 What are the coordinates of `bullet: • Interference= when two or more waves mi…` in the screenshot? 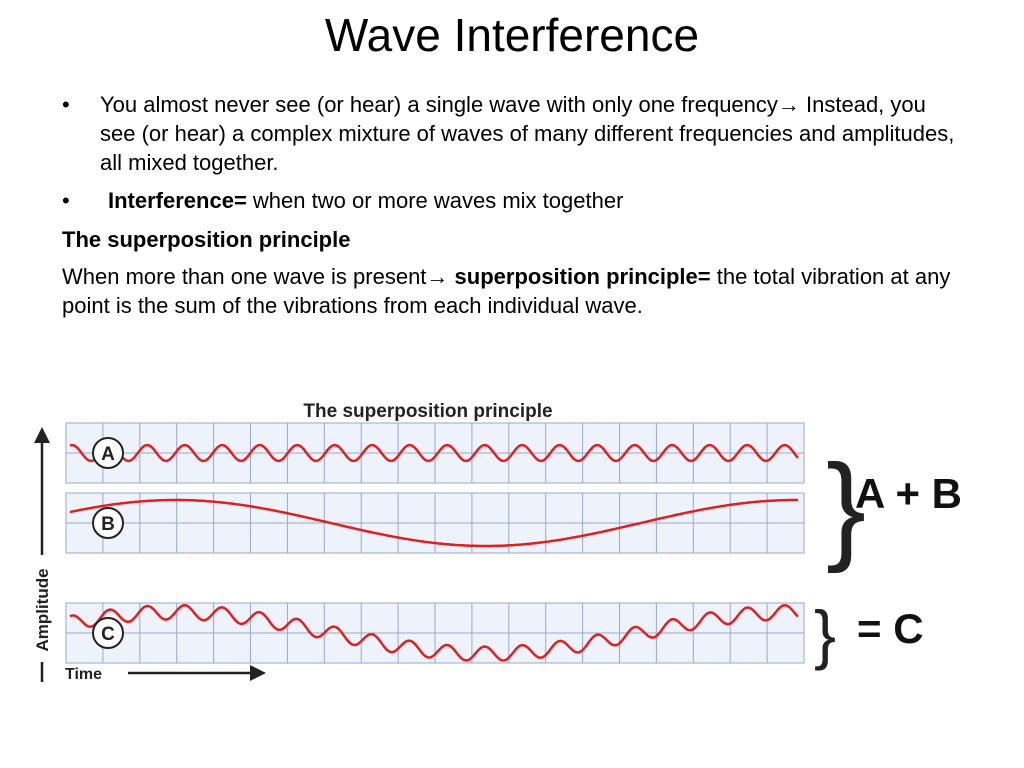 It's located at (343, 200).